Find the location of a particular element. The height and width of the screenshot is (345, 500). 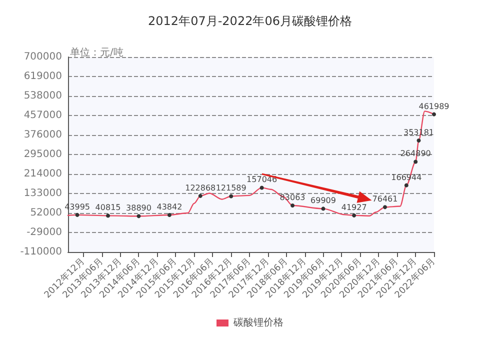

data-label: 38890 is located at coordinates (139, 208).